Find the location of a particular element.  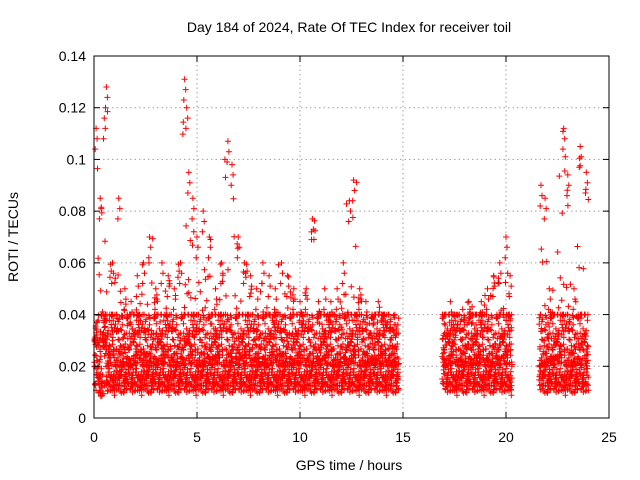

y-tick-label: 0.12 is located at coordinates (72, 108).